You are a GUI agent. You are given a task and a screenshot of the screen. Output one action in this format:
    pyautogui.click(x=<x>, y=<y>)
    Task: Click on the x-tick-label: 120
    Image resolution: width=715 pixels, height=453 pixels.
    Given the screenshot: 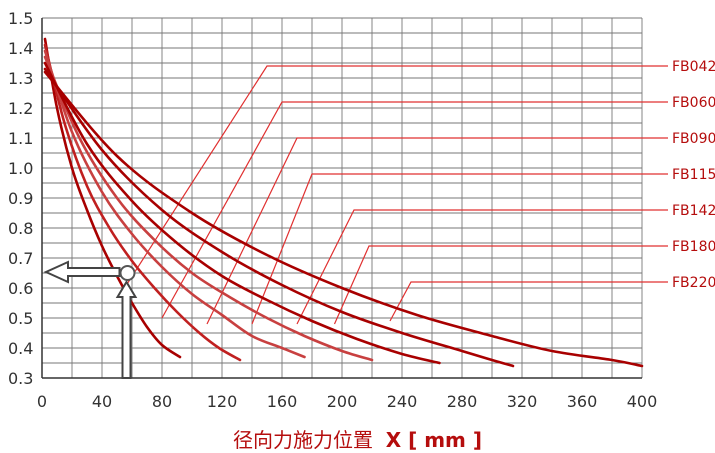 What is the action you would take?
    pyautogui.click(x=222, y=401)
    